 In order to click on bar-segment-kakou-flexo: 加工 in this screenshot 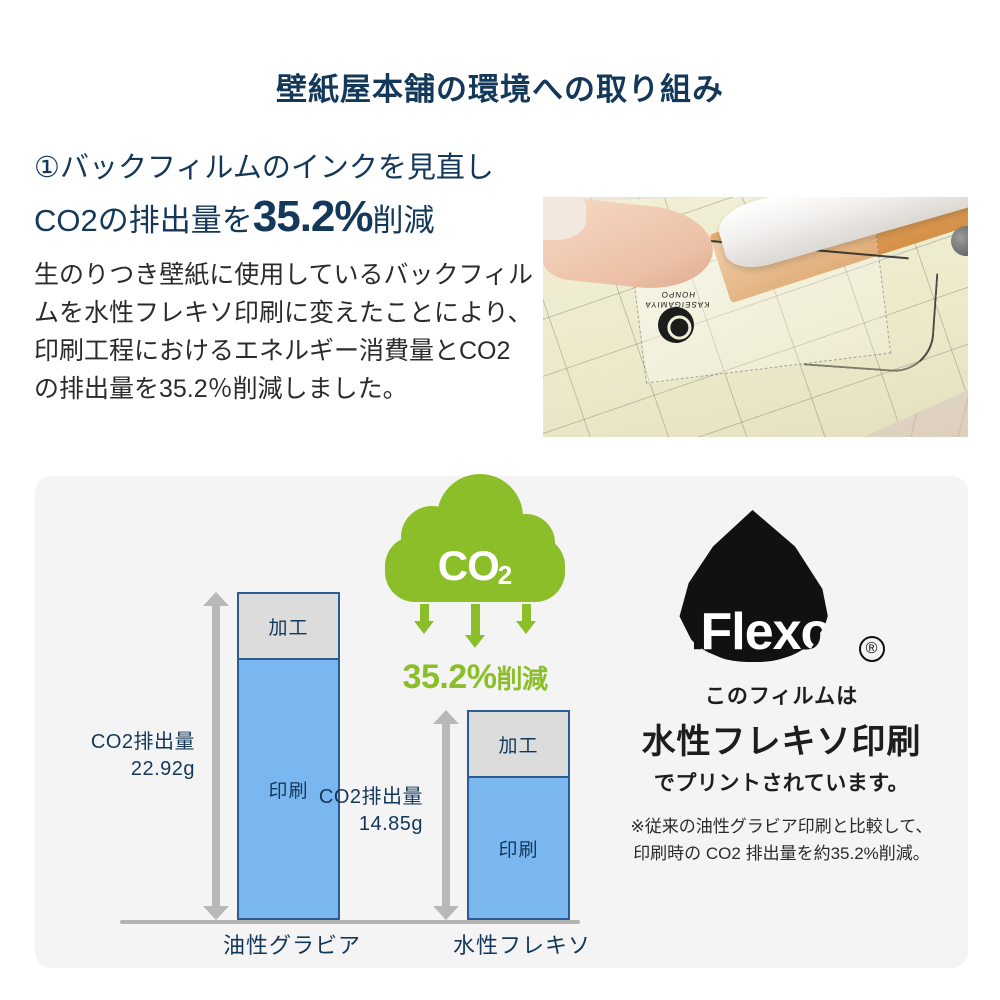, I will do `click(518, 745)`.